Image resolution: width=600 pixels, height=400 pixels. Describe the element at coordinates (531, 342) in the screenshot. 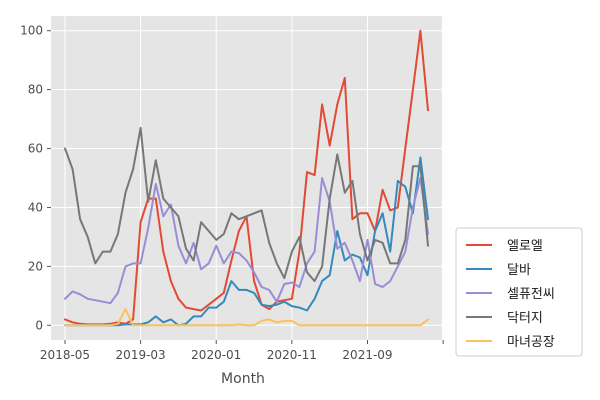

I see `legend-label-4: 마녀공장` at that location.